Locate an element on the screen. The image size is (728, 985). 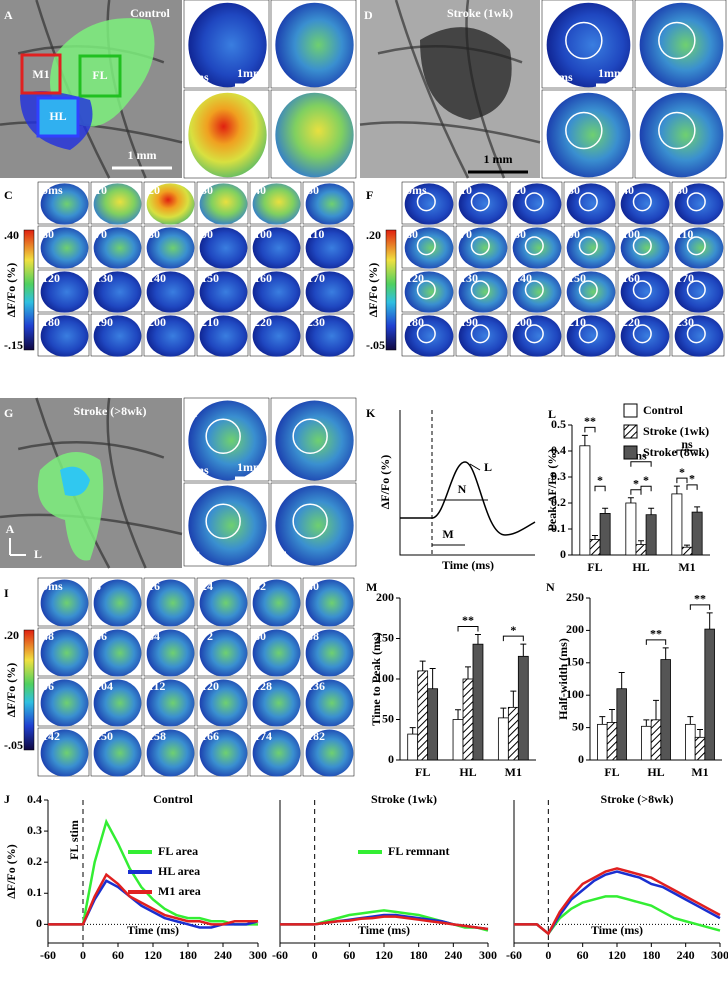
frame-label: 158 is located at coordinates (157, 736).